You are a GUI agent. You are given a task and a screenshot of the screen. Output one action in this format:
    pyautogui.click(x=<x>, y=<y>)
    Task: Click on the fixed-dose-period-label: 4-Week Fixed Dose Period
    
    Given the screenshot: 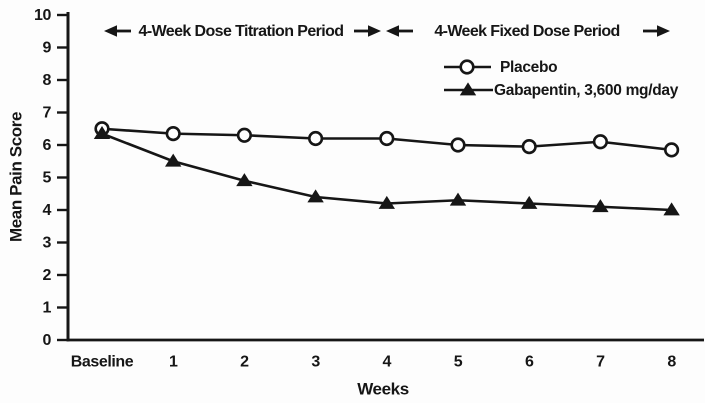 What is the action you would take?
    pyautogui.click(x=526, y=31)
    